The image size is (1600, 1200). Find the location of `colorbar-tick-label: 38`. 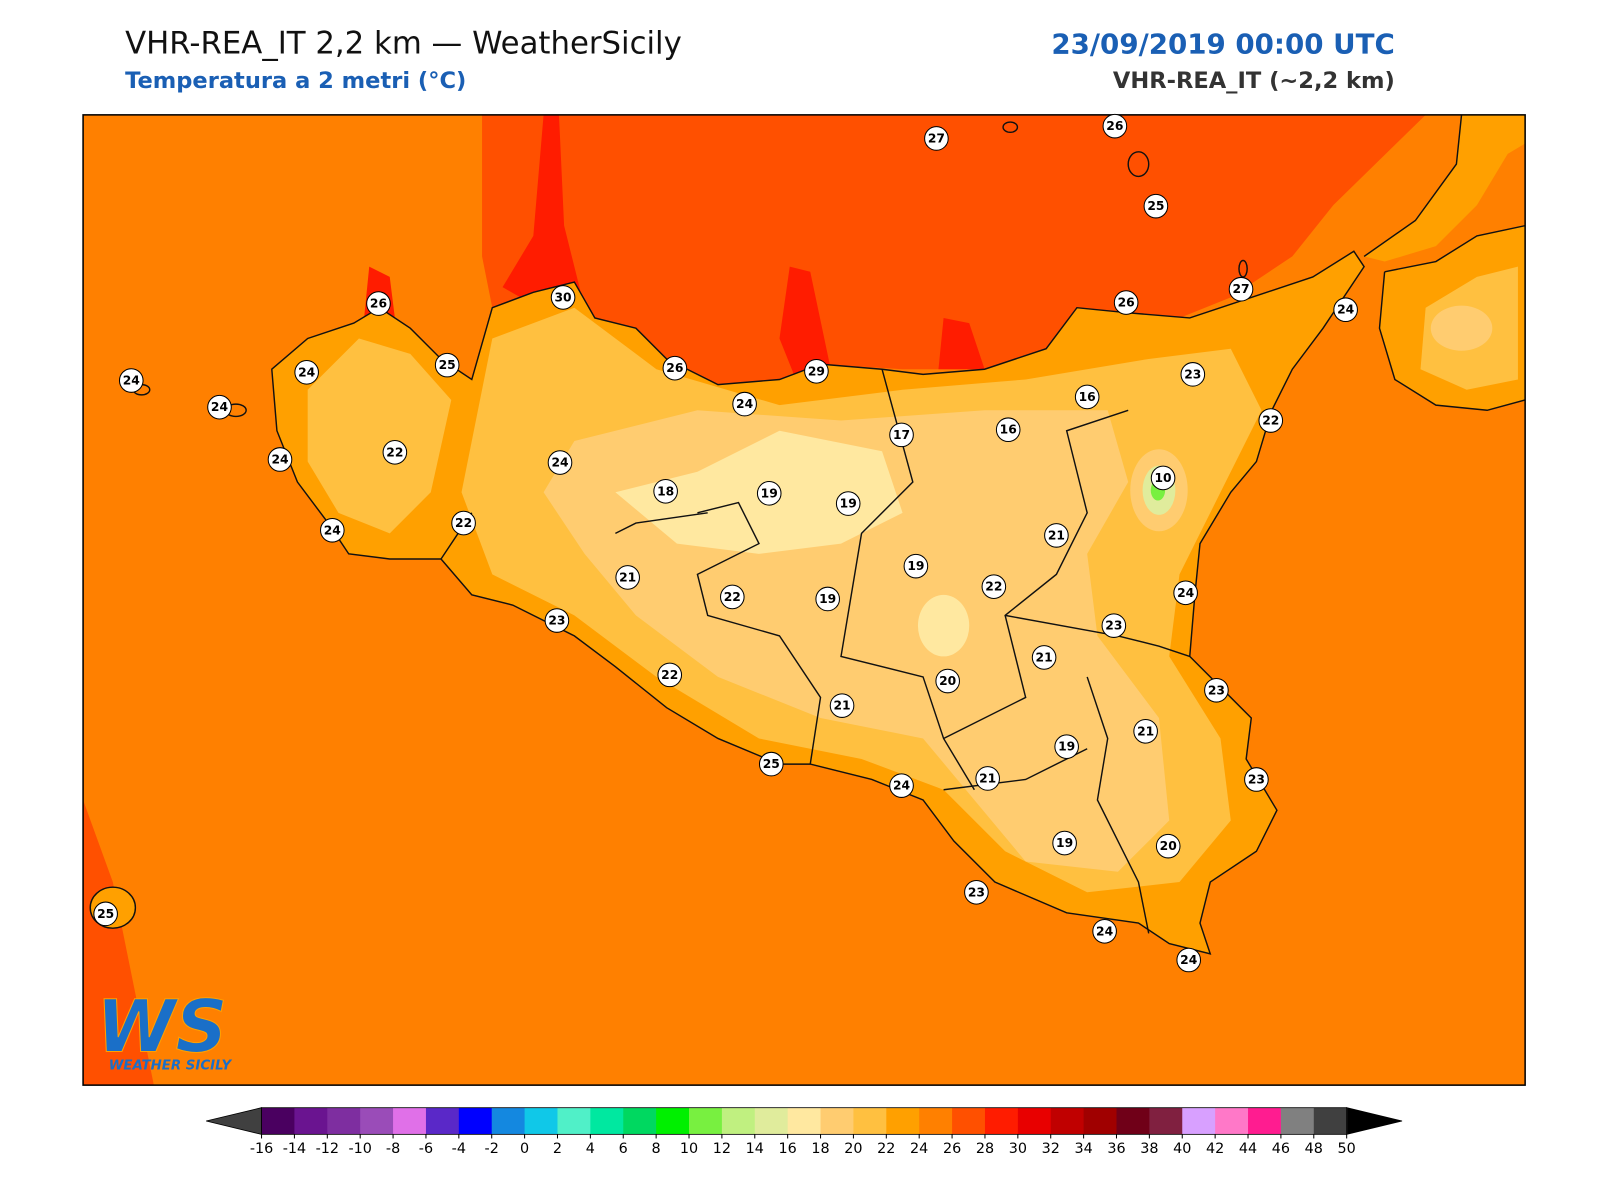

colorbar-tick-label: 38 is located at coordinates (1149, 1149).